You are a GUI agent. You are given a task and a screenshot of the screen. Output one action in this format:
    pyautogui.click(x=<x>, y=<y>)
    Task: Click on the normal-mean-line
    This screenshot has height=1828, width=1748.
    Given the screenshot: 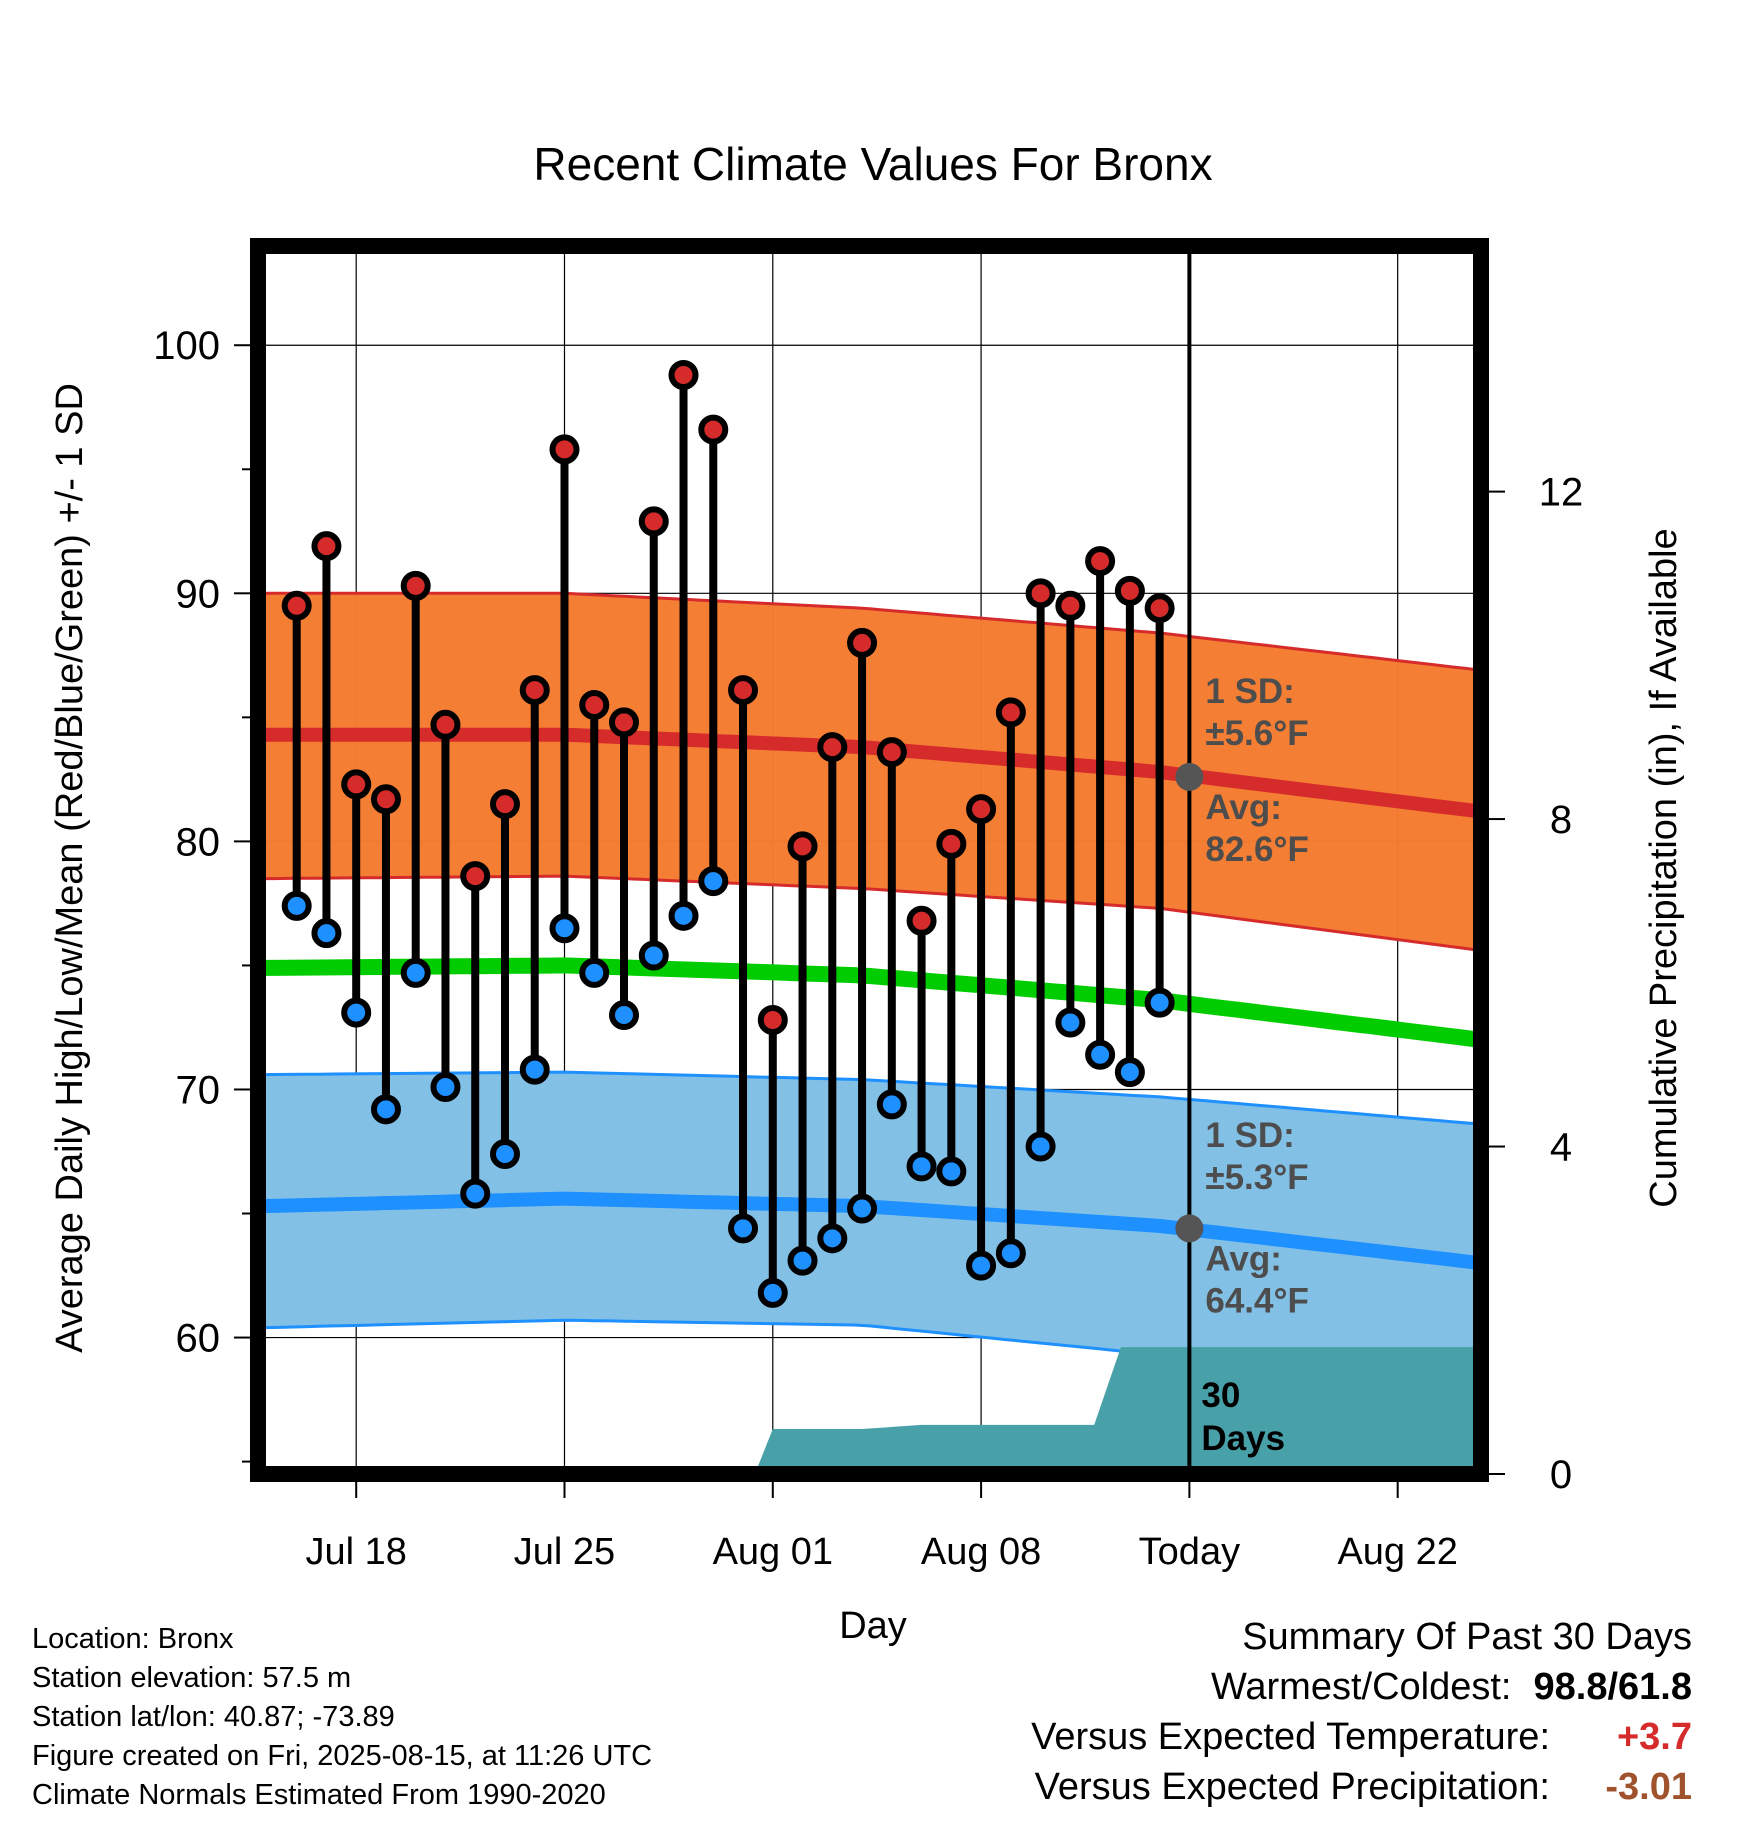 What is the action you would take?
    pyautogui.click(x=869, y=1002)
    